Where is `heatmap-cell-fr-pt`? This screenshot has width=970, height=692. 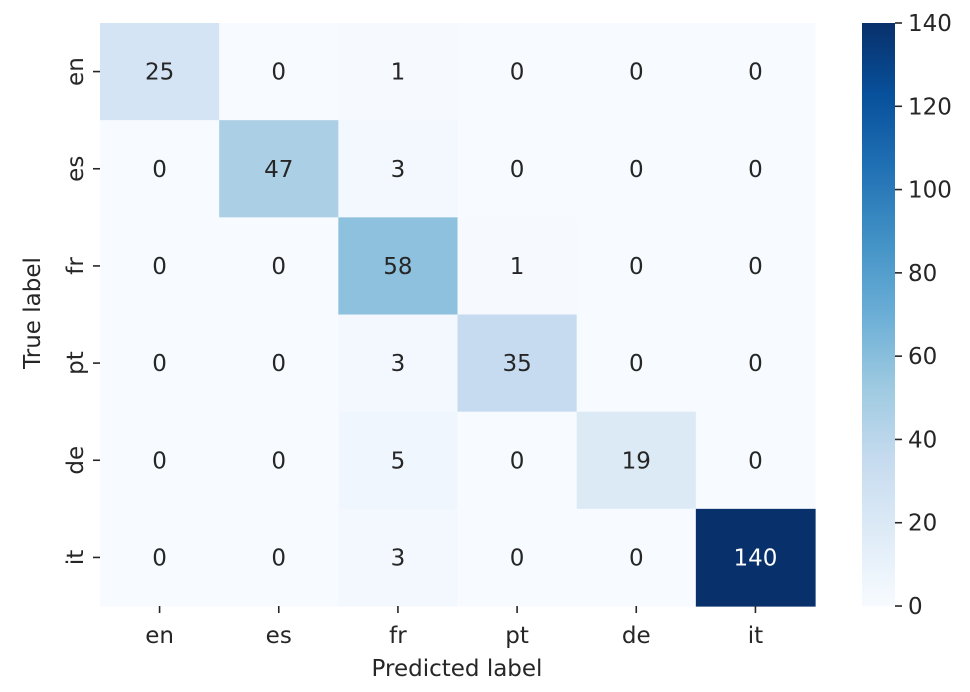
heatmap-cell-fr-pt is located at coordinates (517, 266).